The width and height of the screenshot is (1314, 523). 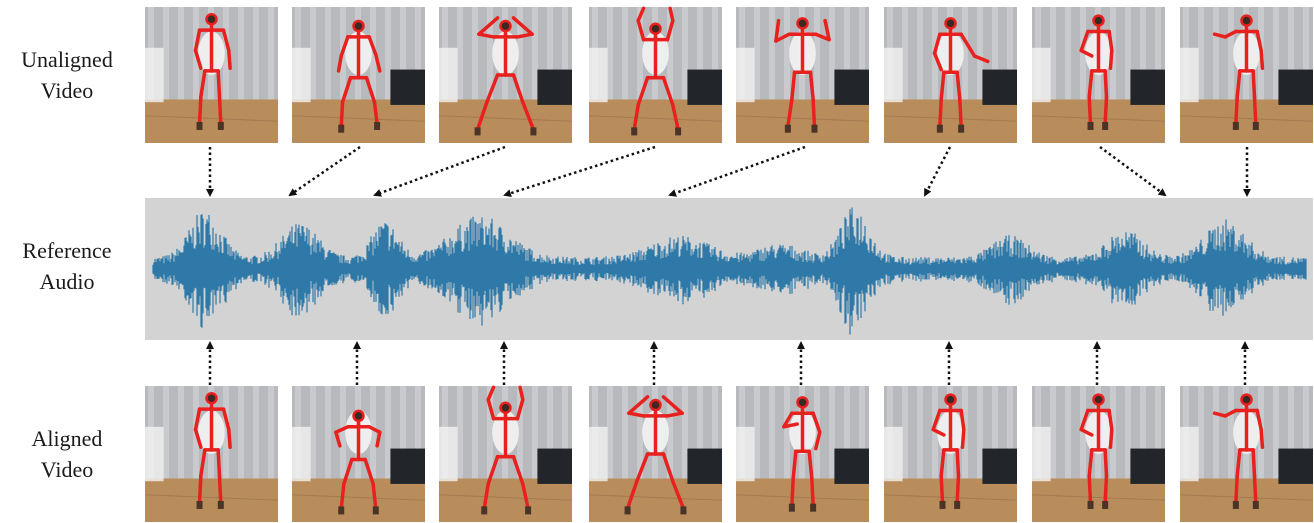 What do you see at coordinates (67, 90) in the screenshot?
I see `unaligned-label-line-2: Video` at bounding box center [67, 90].